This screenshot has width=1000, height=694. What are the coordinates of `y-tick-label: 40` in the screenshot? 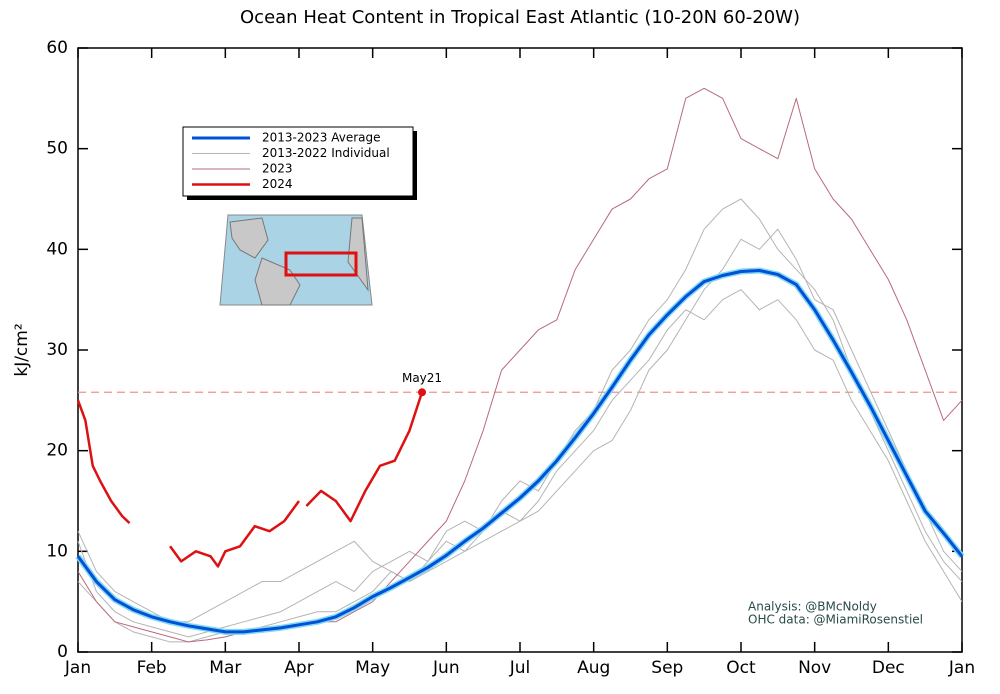 It's located at (57, 249).